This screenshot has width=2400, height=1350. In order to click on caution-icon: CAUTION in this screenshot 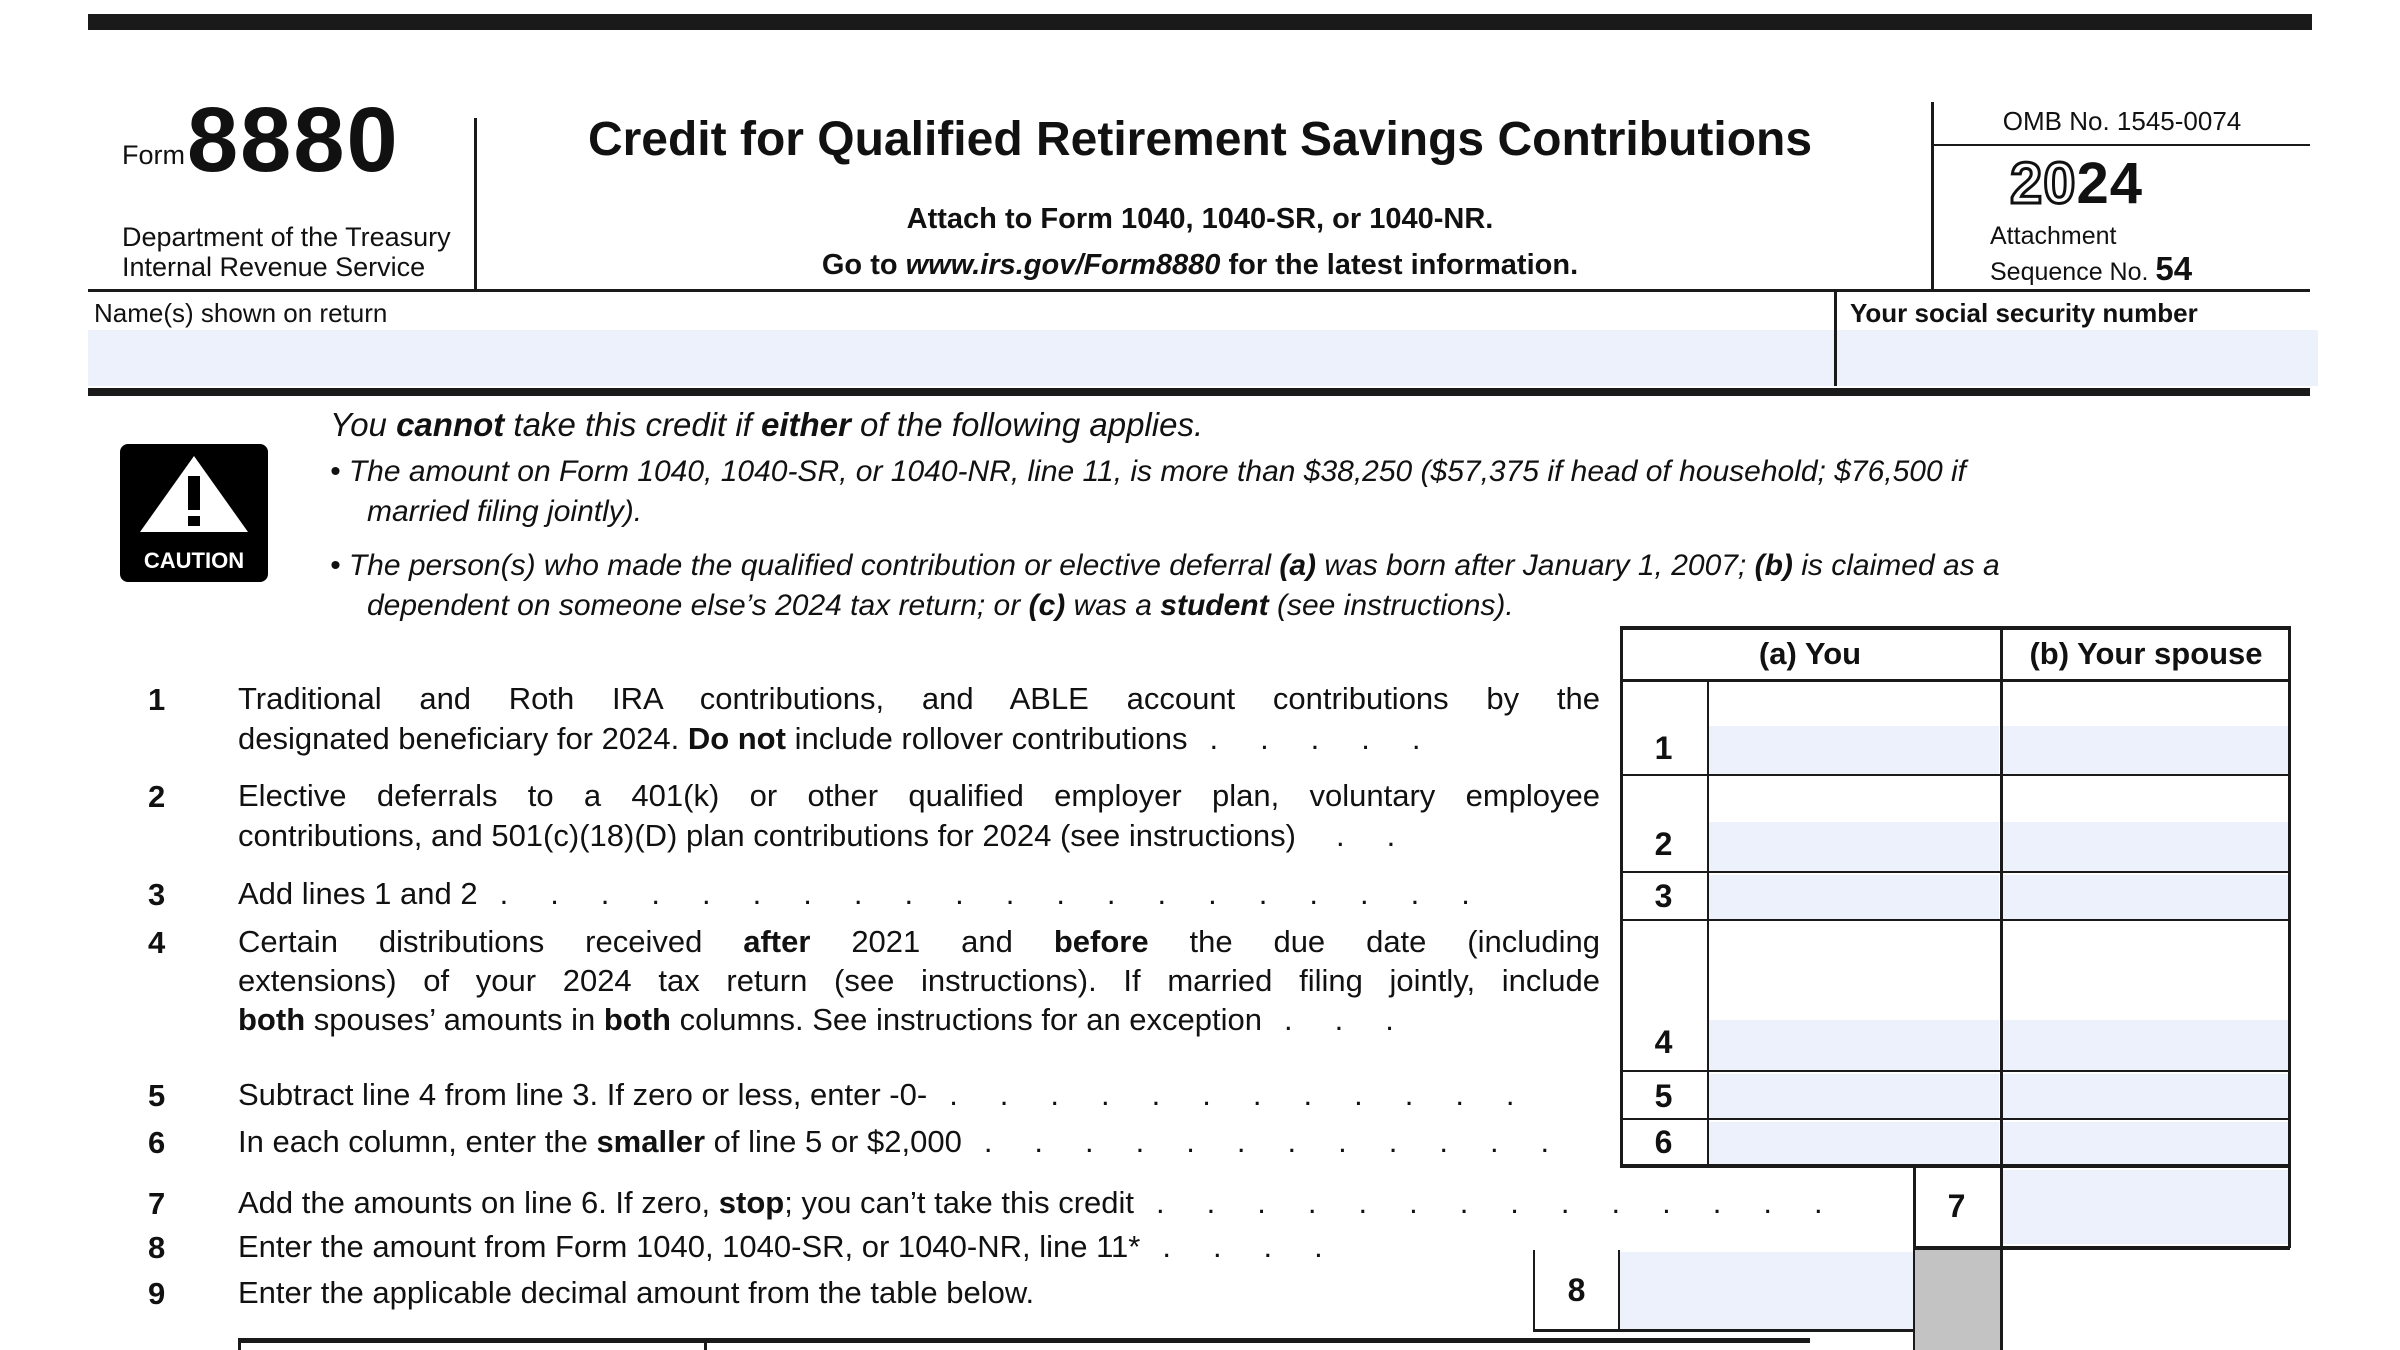, I will do `click(194, 515)`.